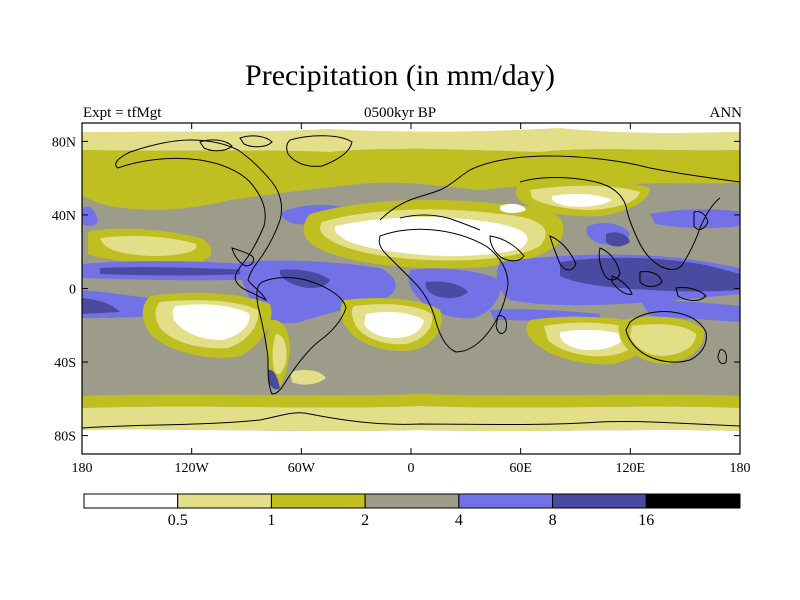 This screenshot has width=800, height=600. I want to click on south-pacific-convergence-core, so click(101, 306).